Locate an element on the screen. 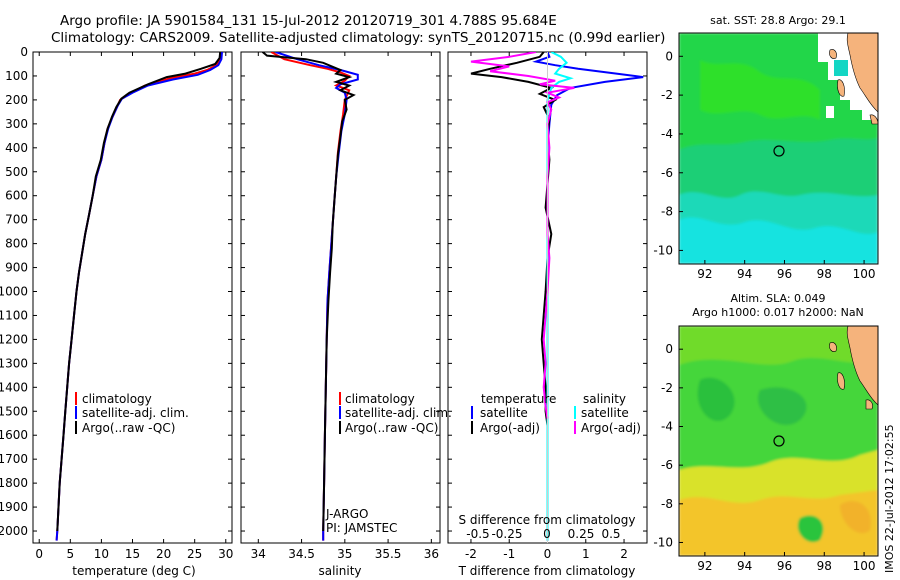  x-tick-label: 15 is located at coordinates (132, 554).